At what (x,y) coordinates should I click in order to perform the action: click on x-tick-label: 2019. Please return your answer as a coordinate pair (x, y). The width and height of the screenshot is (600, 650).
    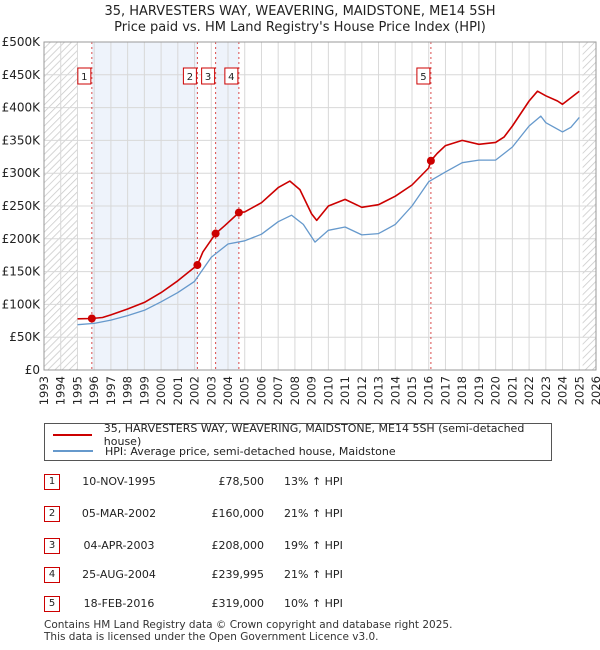
    Looking at the image, I should click on (479, 390).